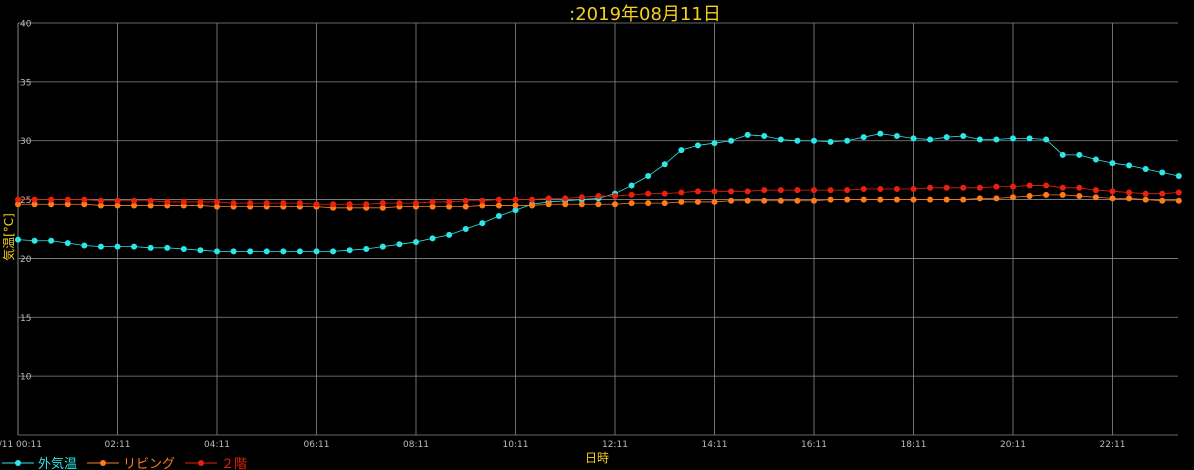 The image size is (1194, 470). Describe the element at coordinates (597, 458) in the screenshot. I see `x-axis-title: 日時` at that location.